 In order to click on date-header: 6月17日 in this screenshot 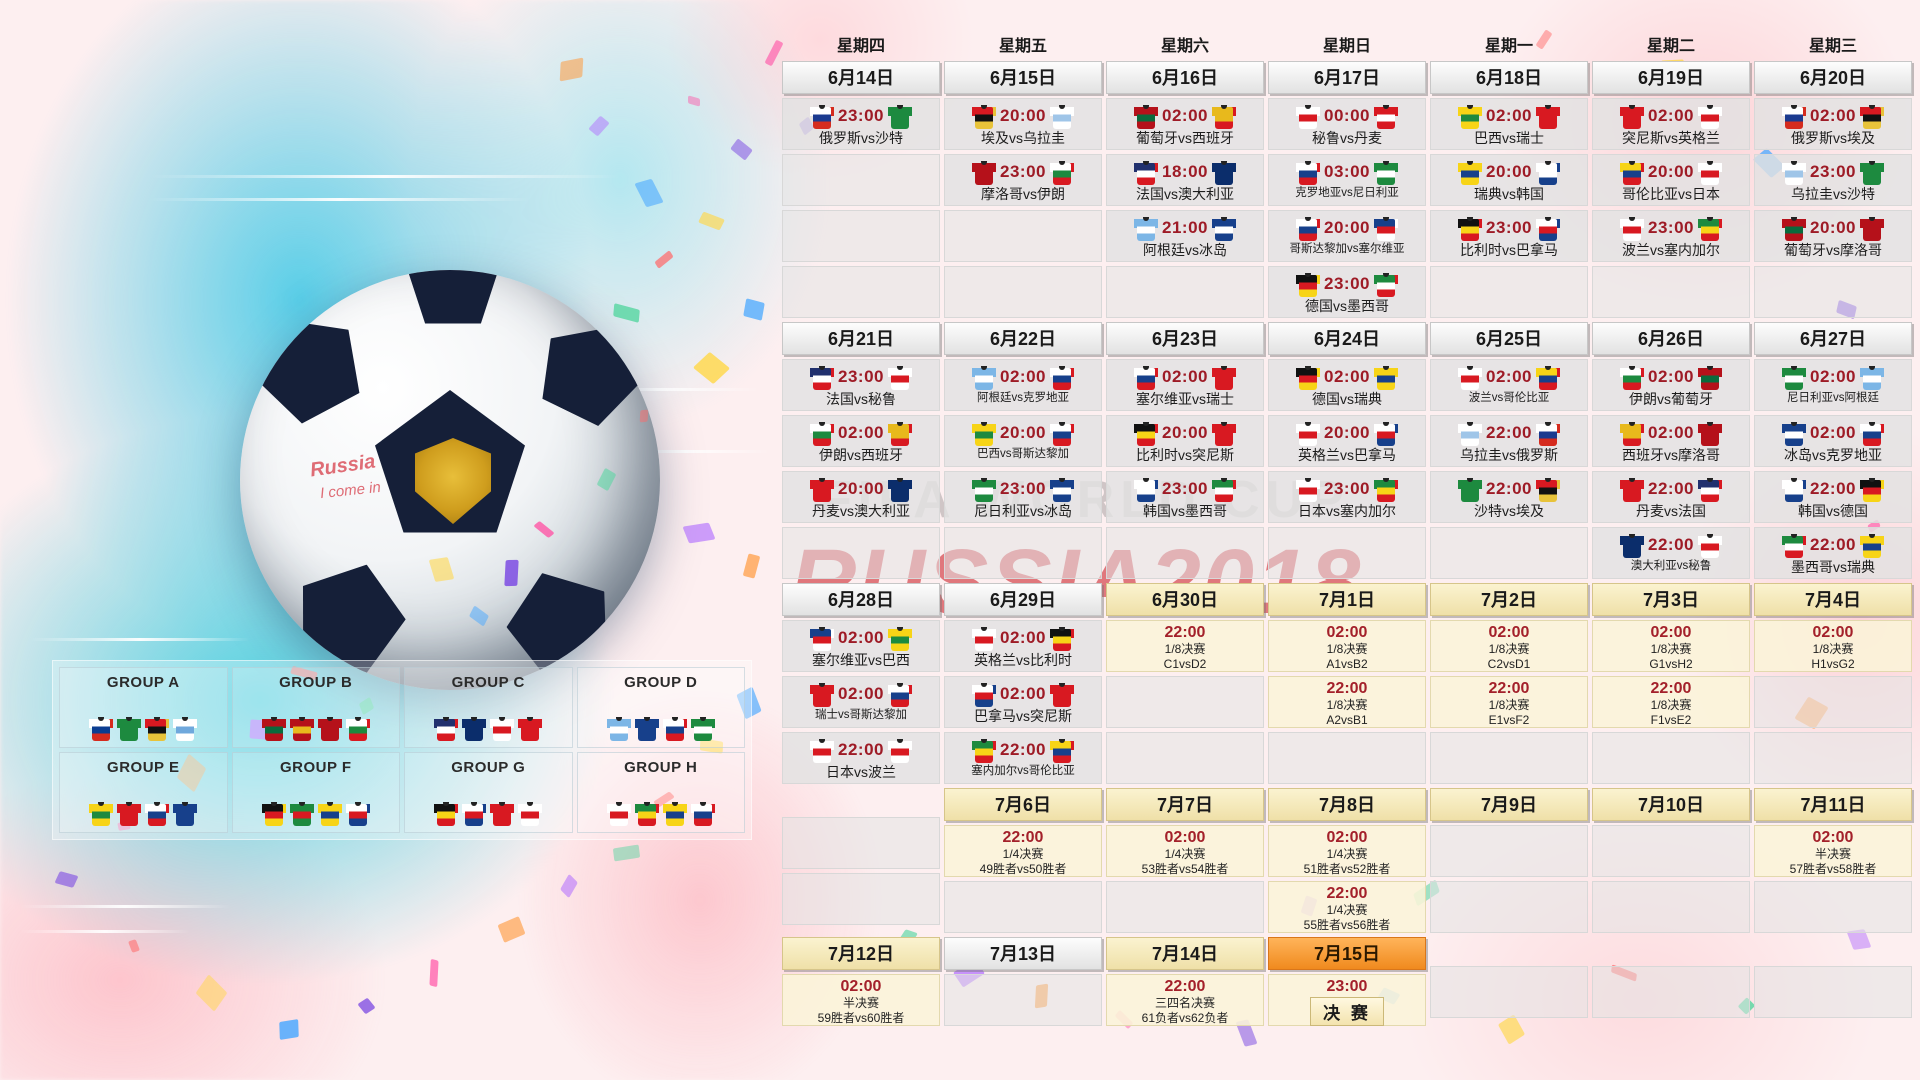, I will do `click(1347, 77)`.